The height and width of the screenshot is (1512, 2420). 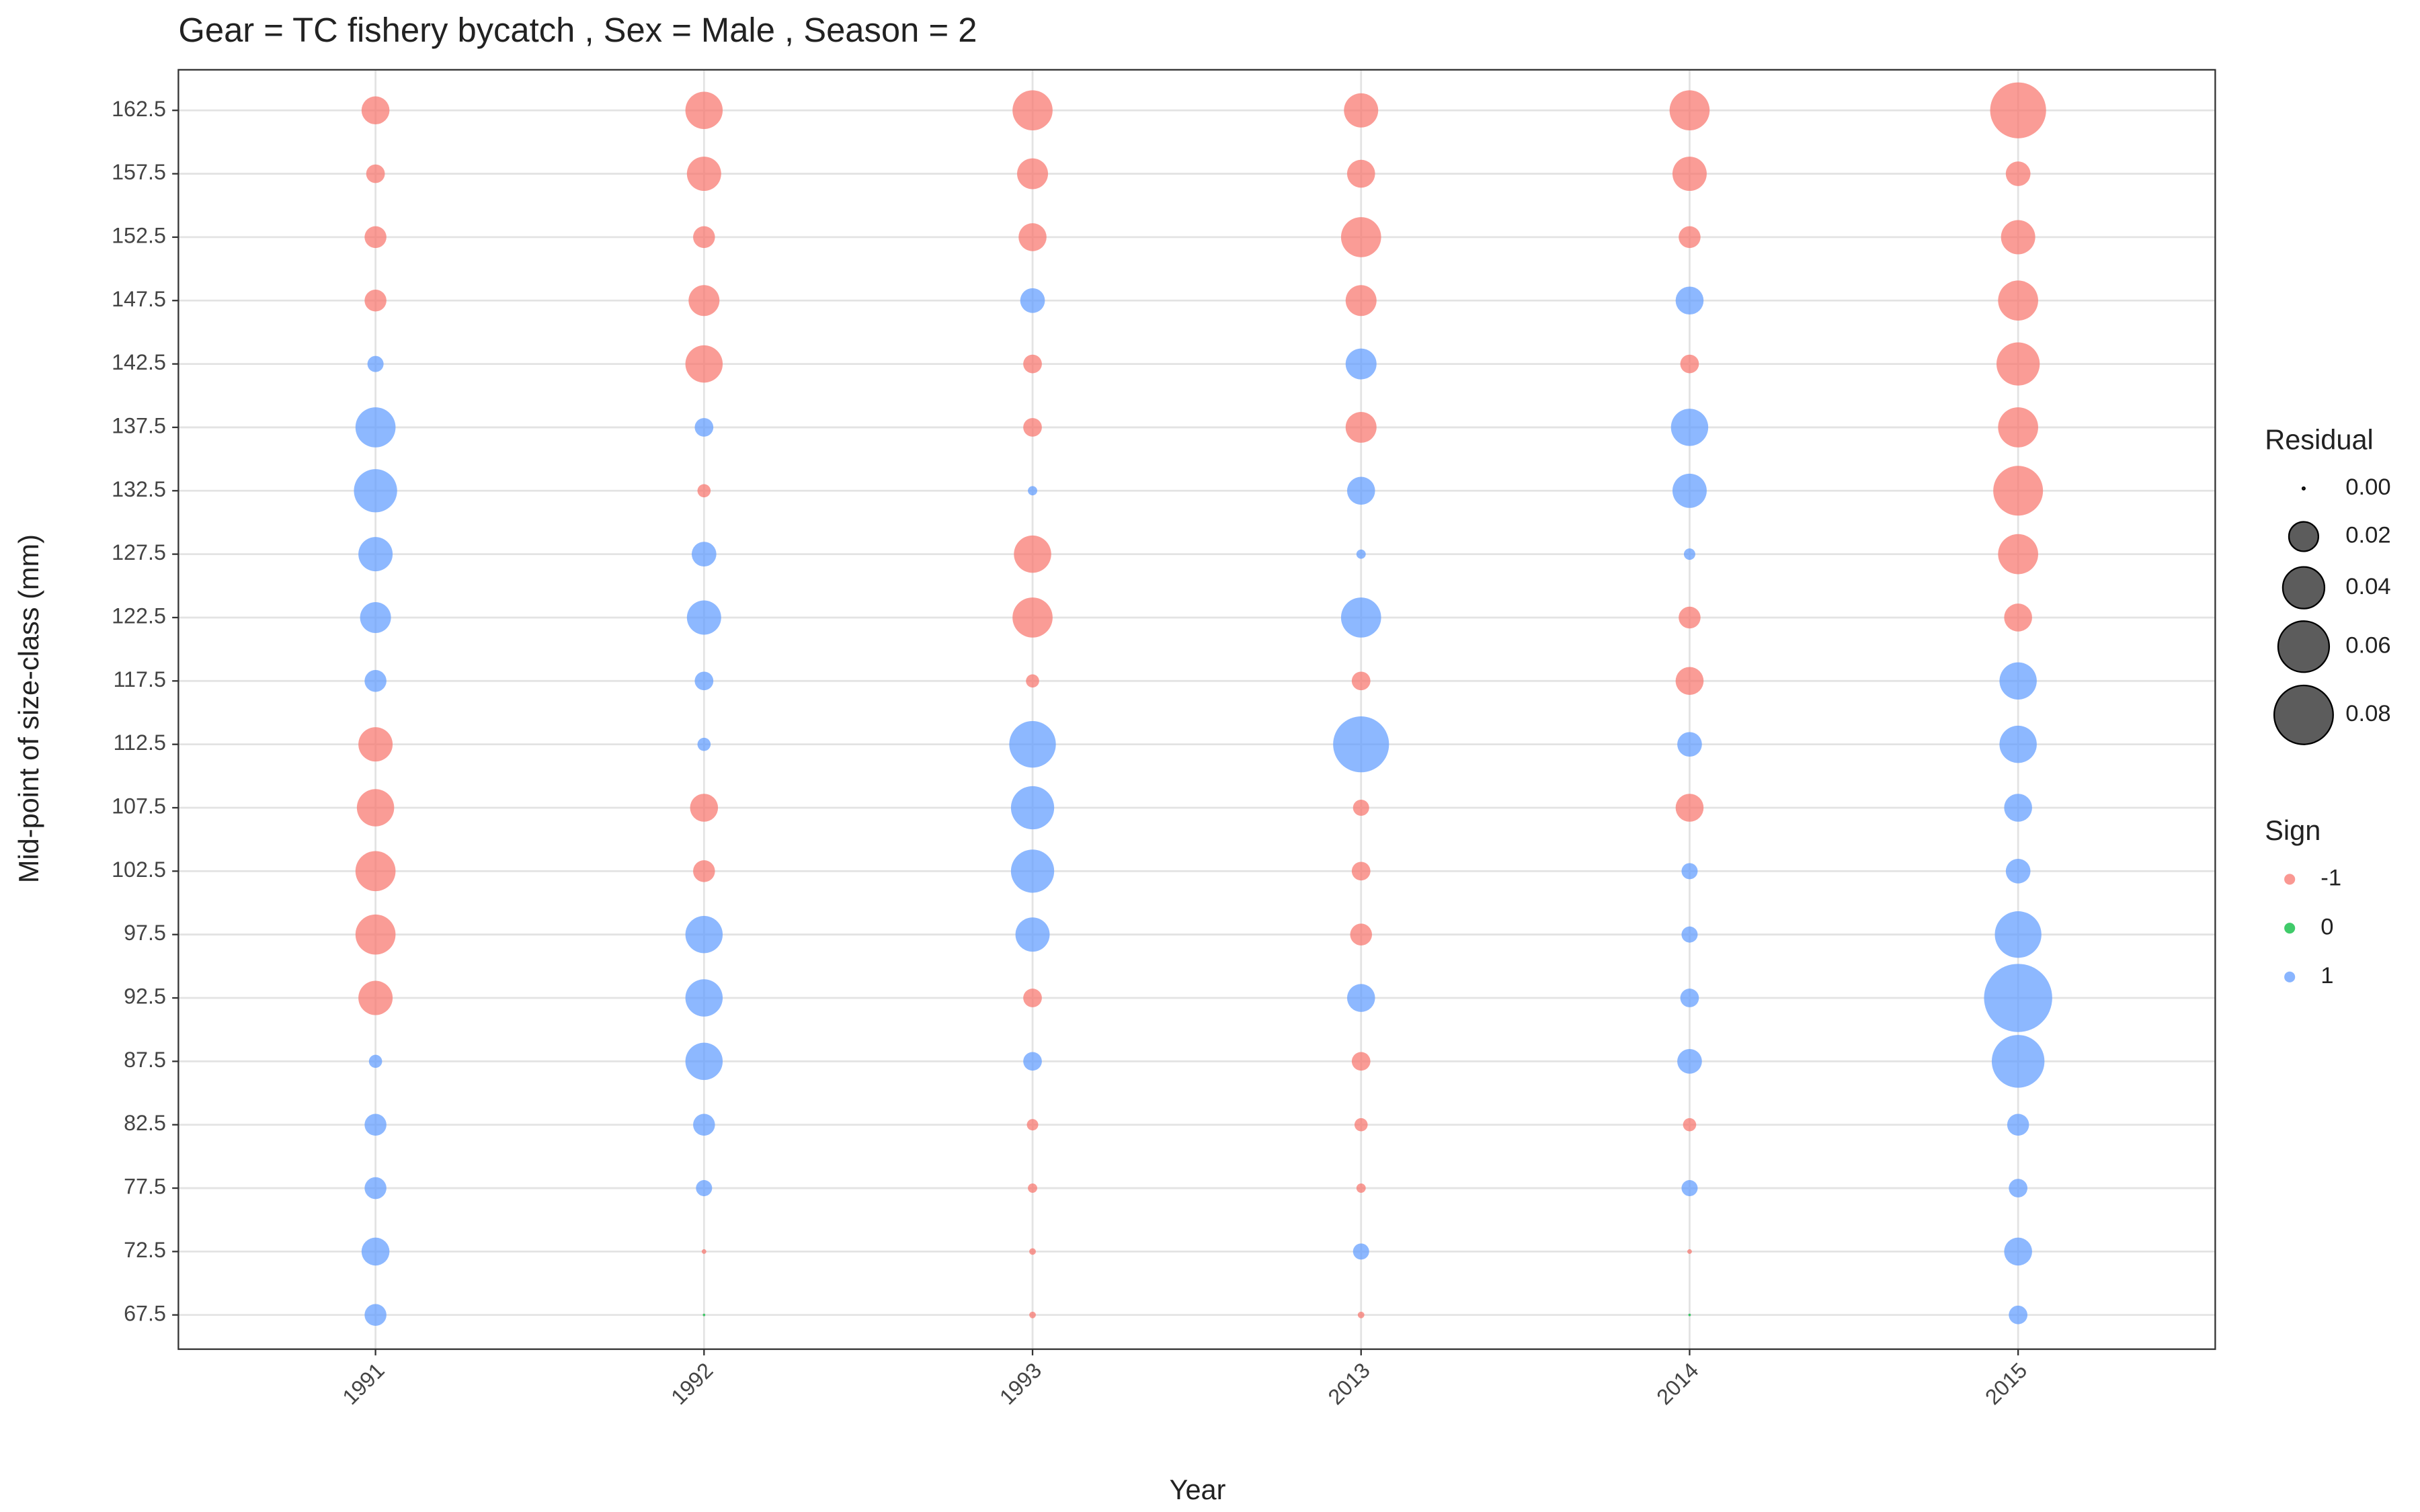 I want to click on y-tick-label: 137.5, so click(x=139, y=425).